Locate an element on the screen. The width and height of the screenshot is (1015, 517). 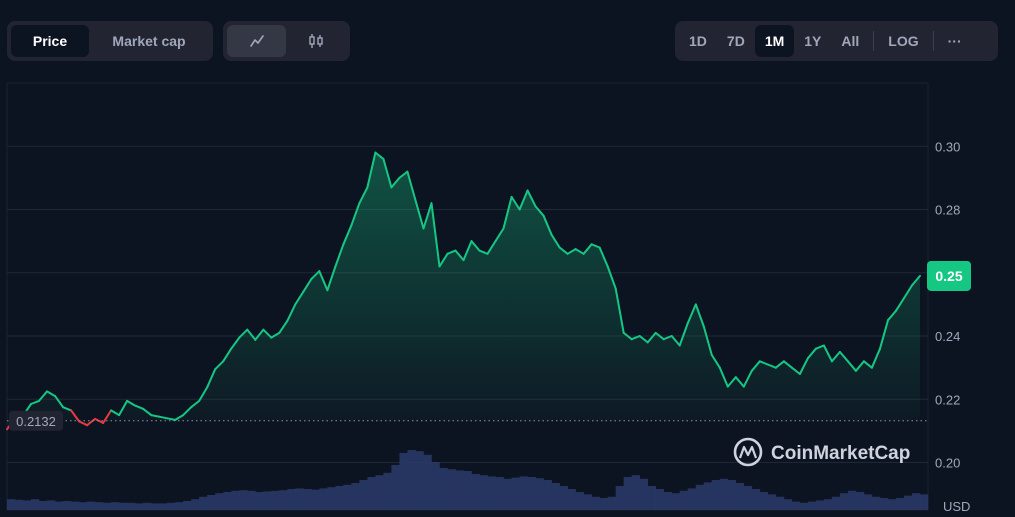
y-tick-label: 0.30 is located at coordinates (947, 146).